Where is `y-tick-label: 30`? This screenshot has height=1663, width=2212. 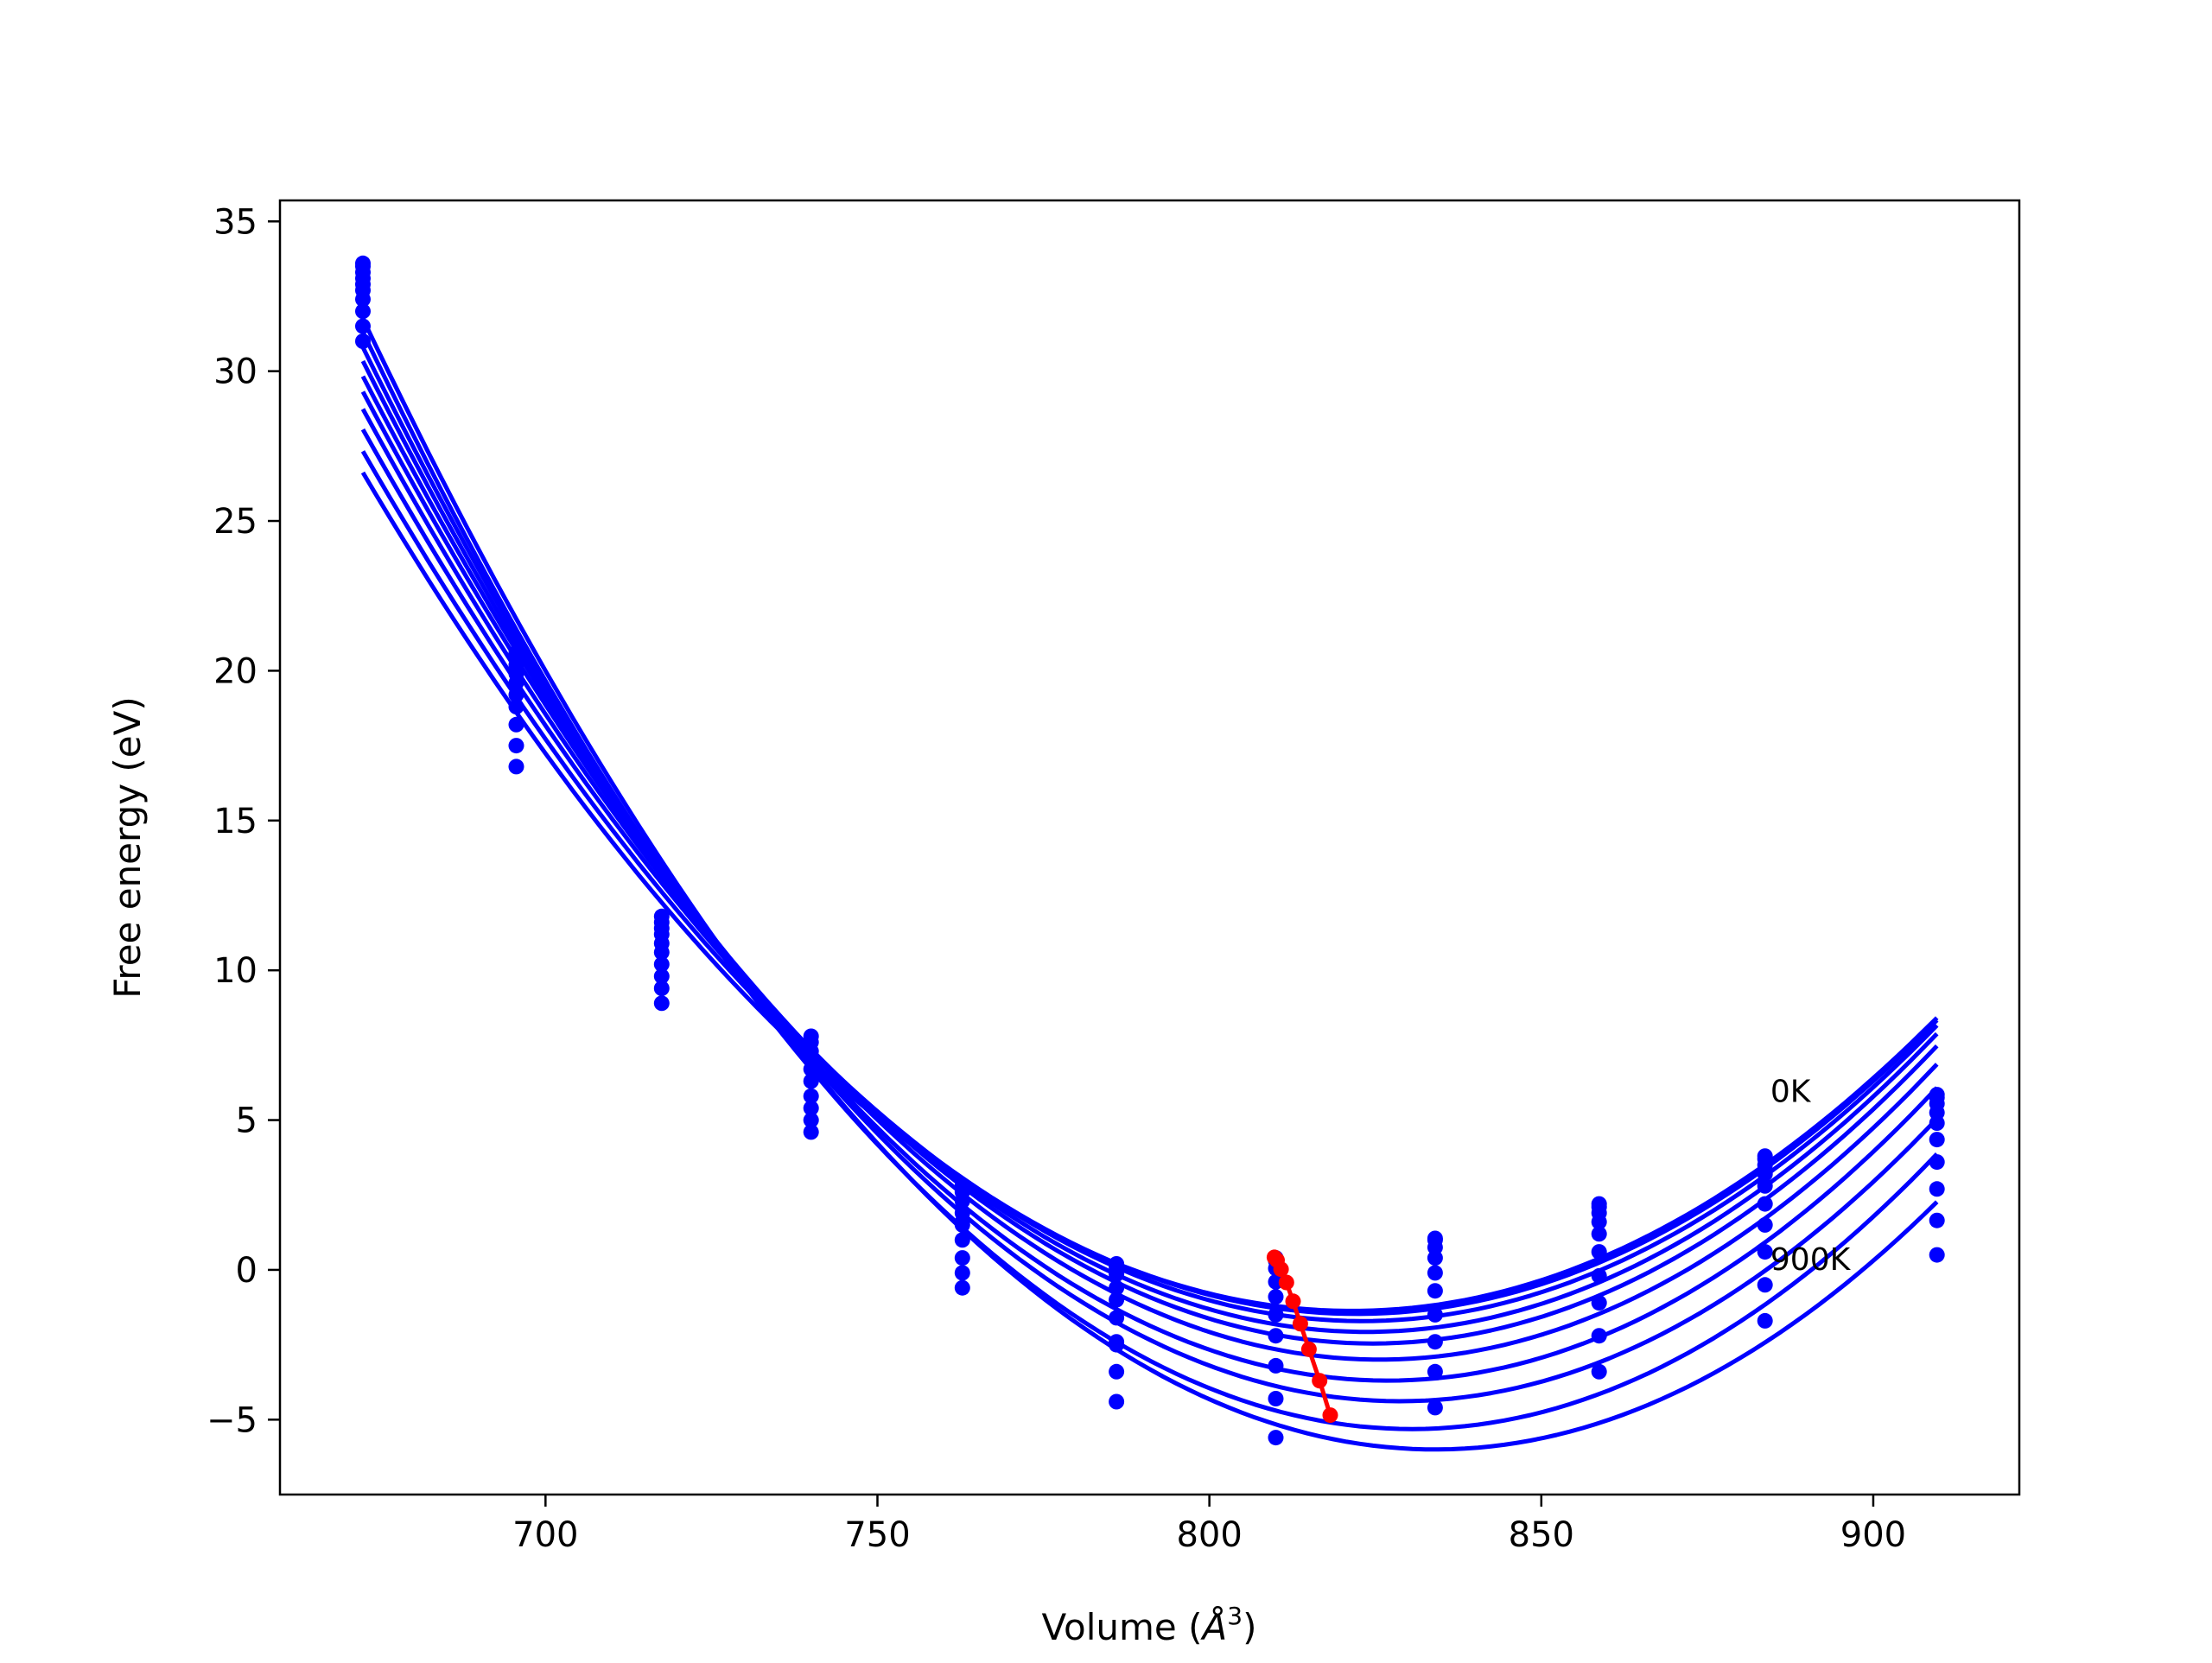
y-tick-label: 30 is located at coordinates (235, 372).